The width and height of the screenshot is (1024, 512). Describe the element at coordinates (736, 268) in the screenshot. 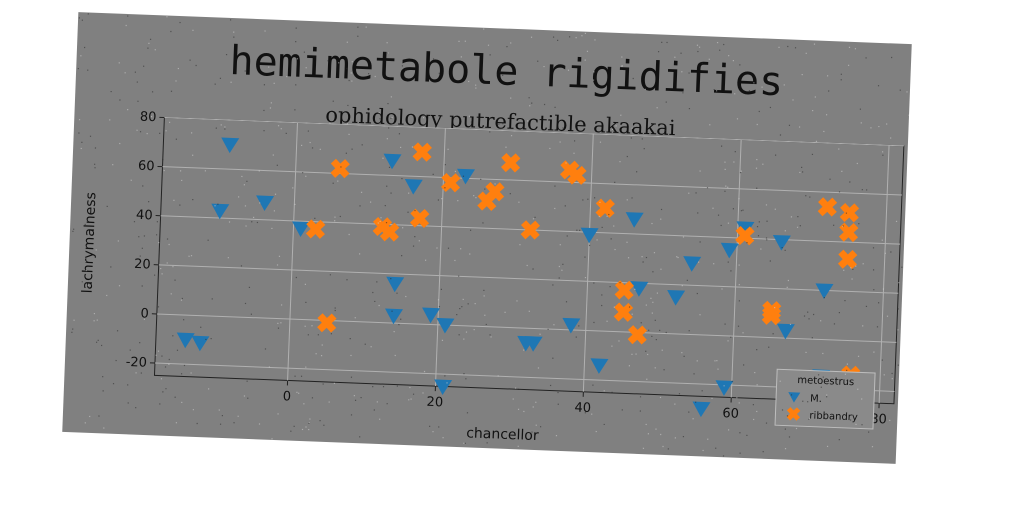

I see `x-gridline` at that location.